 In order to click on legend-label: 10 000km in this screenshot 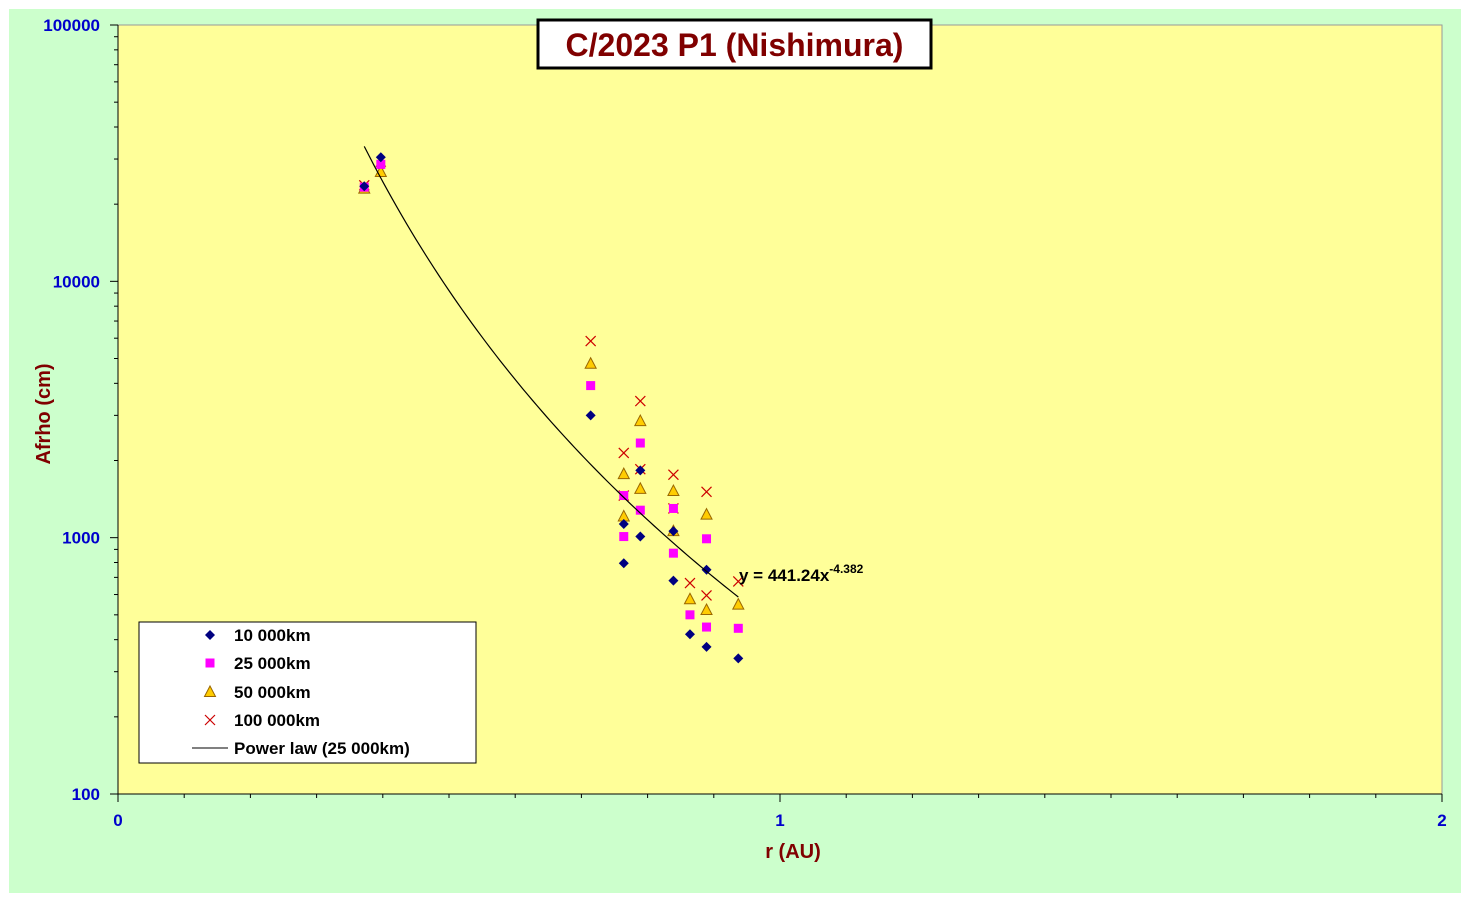, I will do `click(272, 635)`.